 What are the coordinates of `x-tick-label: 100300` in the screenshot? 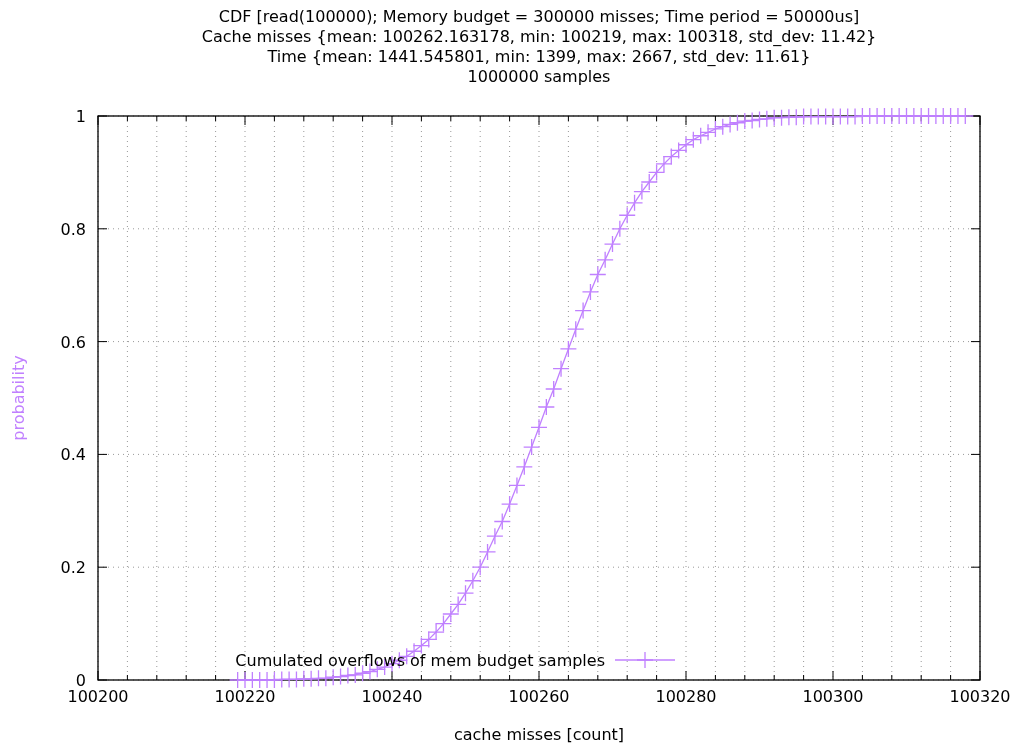 It's located at (833, 696).